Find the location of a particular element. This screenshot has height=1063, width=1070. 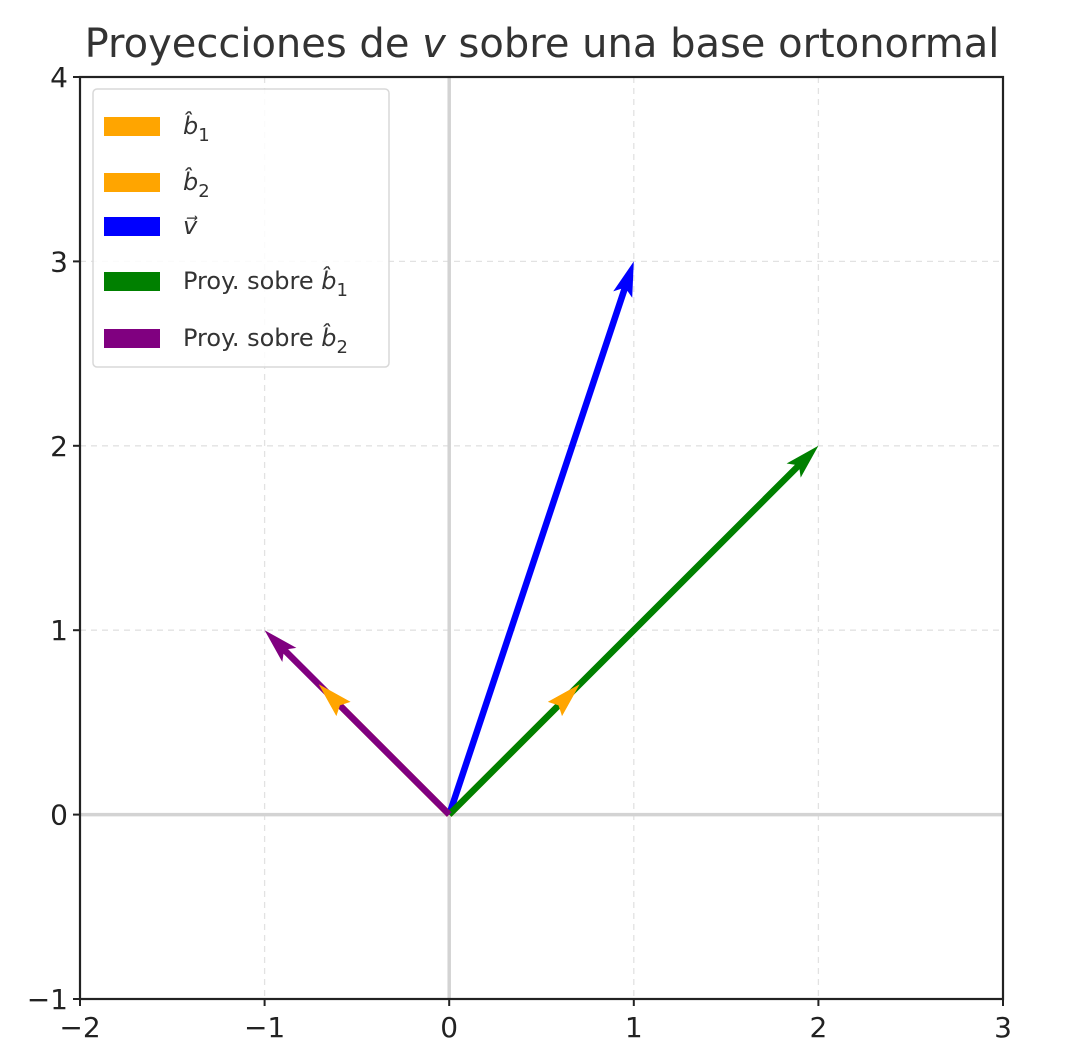

y-tick-label: 4 is located at coordinates (59, 77).